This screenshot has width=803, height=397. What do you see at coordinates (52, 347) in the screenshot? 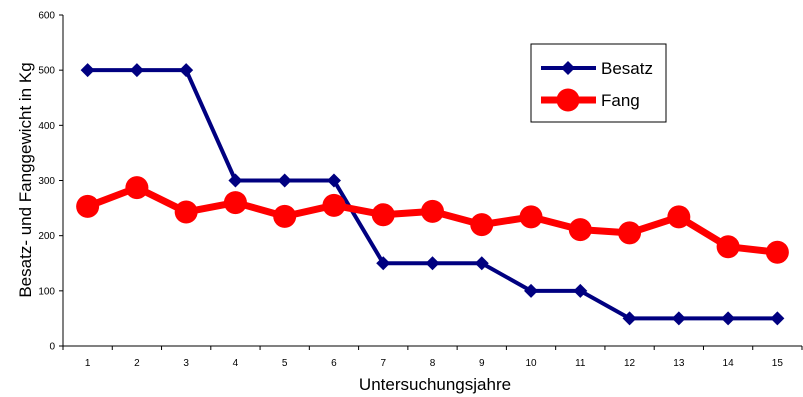
I see `y-tick-label: 0` at bounding box center [52, 347].